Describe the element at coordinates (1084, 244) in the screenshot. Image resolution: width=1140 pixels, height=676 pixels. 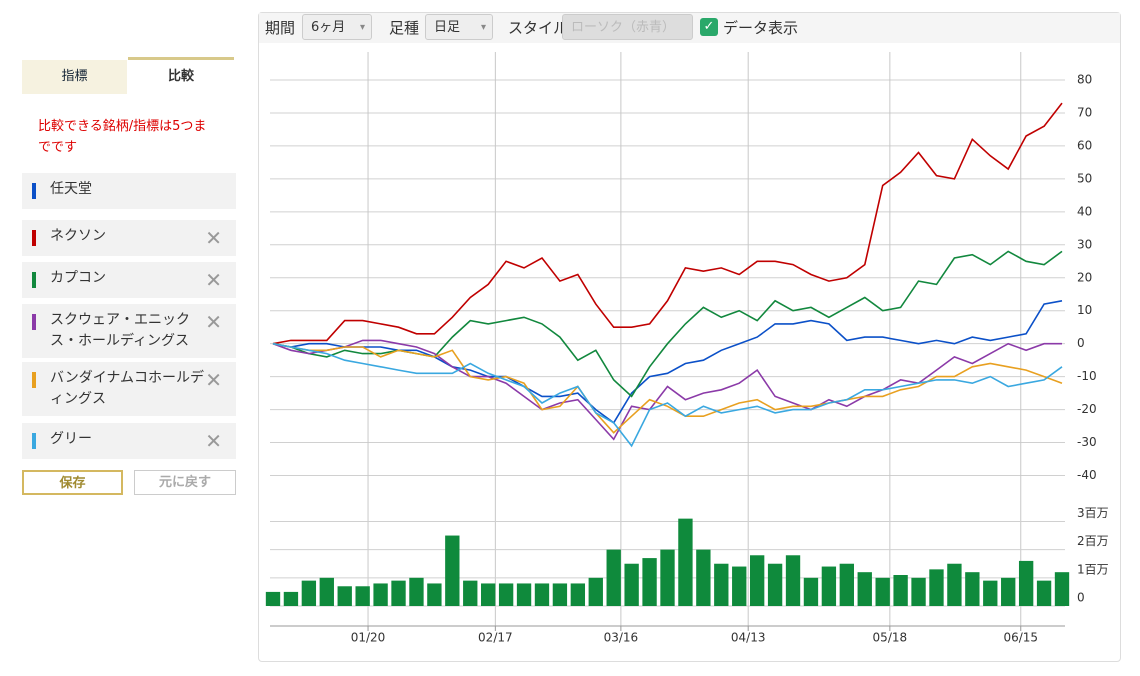
I see `y-tick-label: 30` at that location.